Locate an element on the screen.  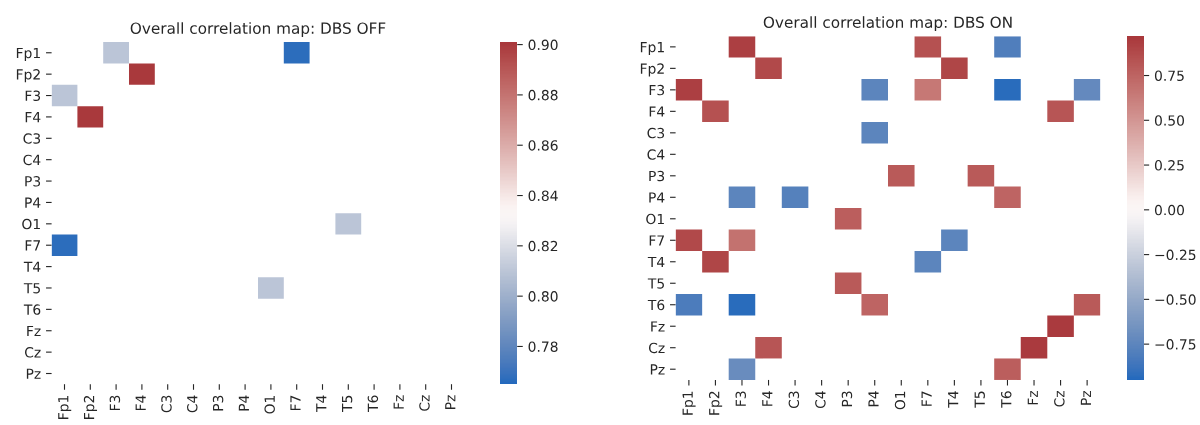
color-bar-label: 0.78 is located at coordinates (543, 346).